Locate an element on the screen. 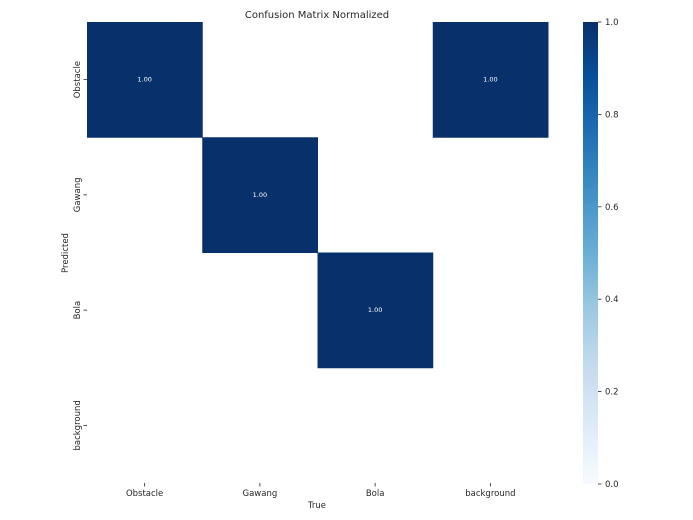  heatmap-cell-bola-bola is located at coordinates (375, 310).